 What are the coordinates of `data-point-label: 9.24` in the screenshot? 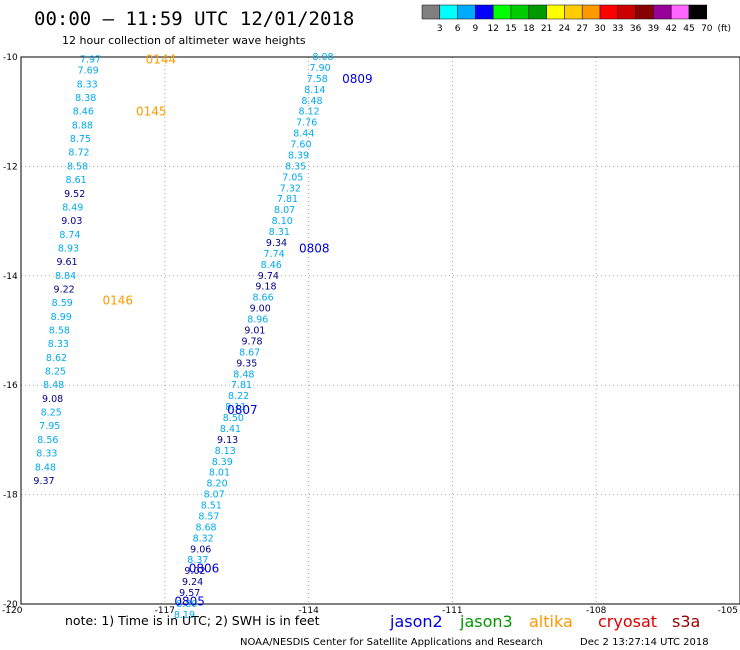 It's located at (192, 582).